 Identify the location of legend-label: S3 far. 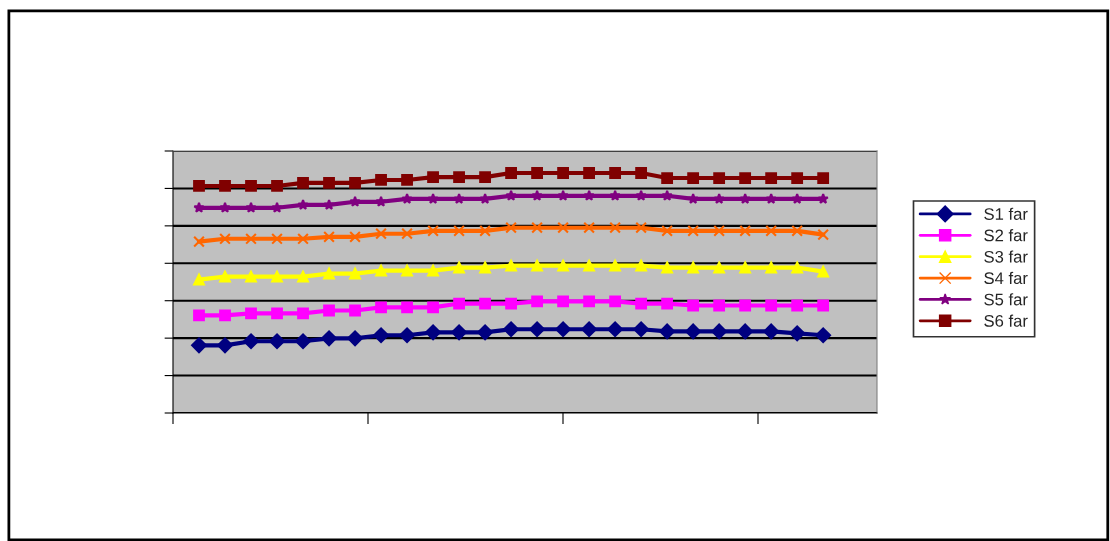
(1006, 256).